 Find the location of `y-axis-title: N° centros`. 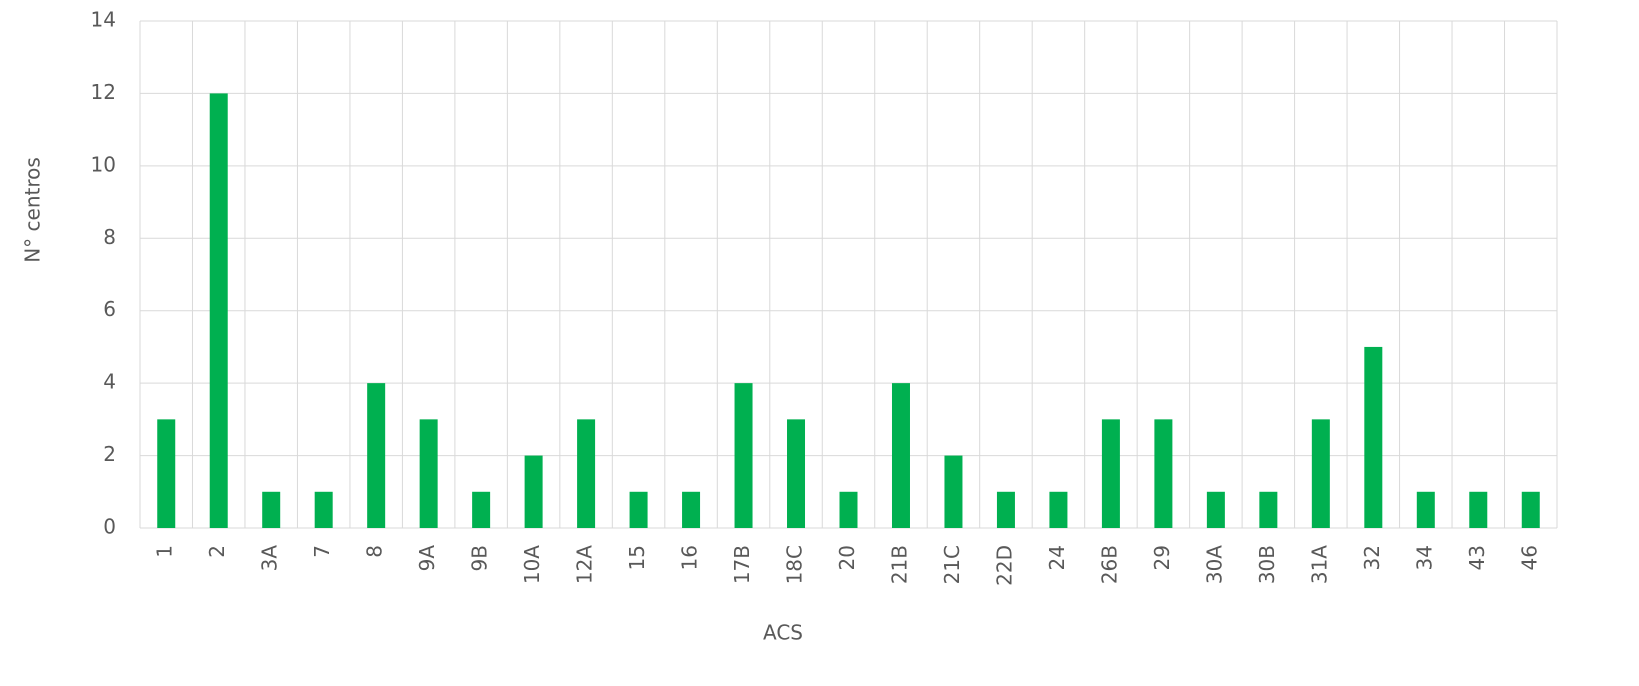

y-axis-title: N° centros is located at coordinates (33, 210).